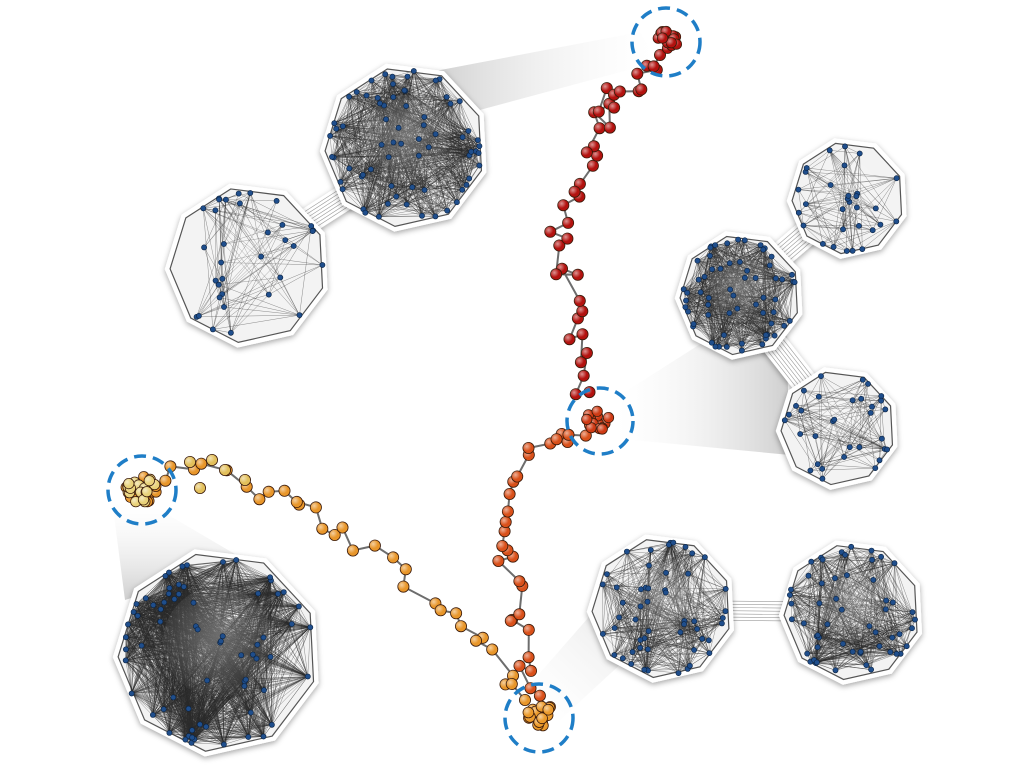 The height and width of the screenshot is (768, 1024). What do you see at coordinates (850, 612) in the screenshot?
I see `community-right` at bounding box center [850, 612].